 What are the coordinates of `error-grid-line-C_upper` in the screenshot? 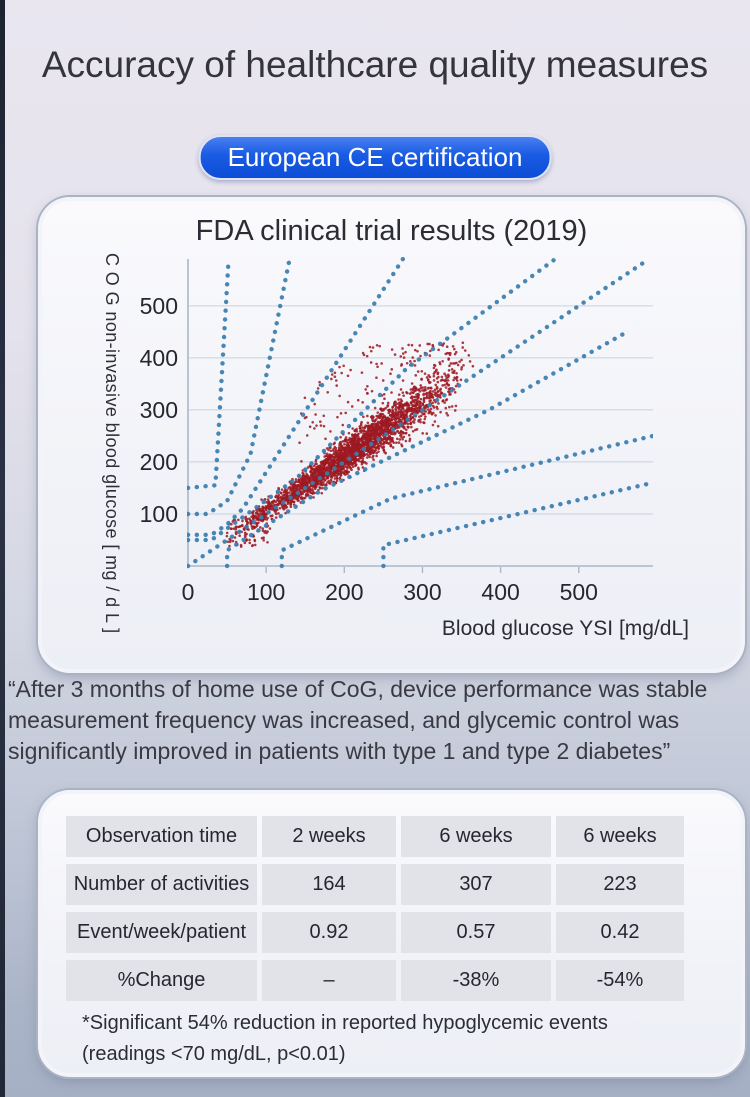 It's located at (296, 397).